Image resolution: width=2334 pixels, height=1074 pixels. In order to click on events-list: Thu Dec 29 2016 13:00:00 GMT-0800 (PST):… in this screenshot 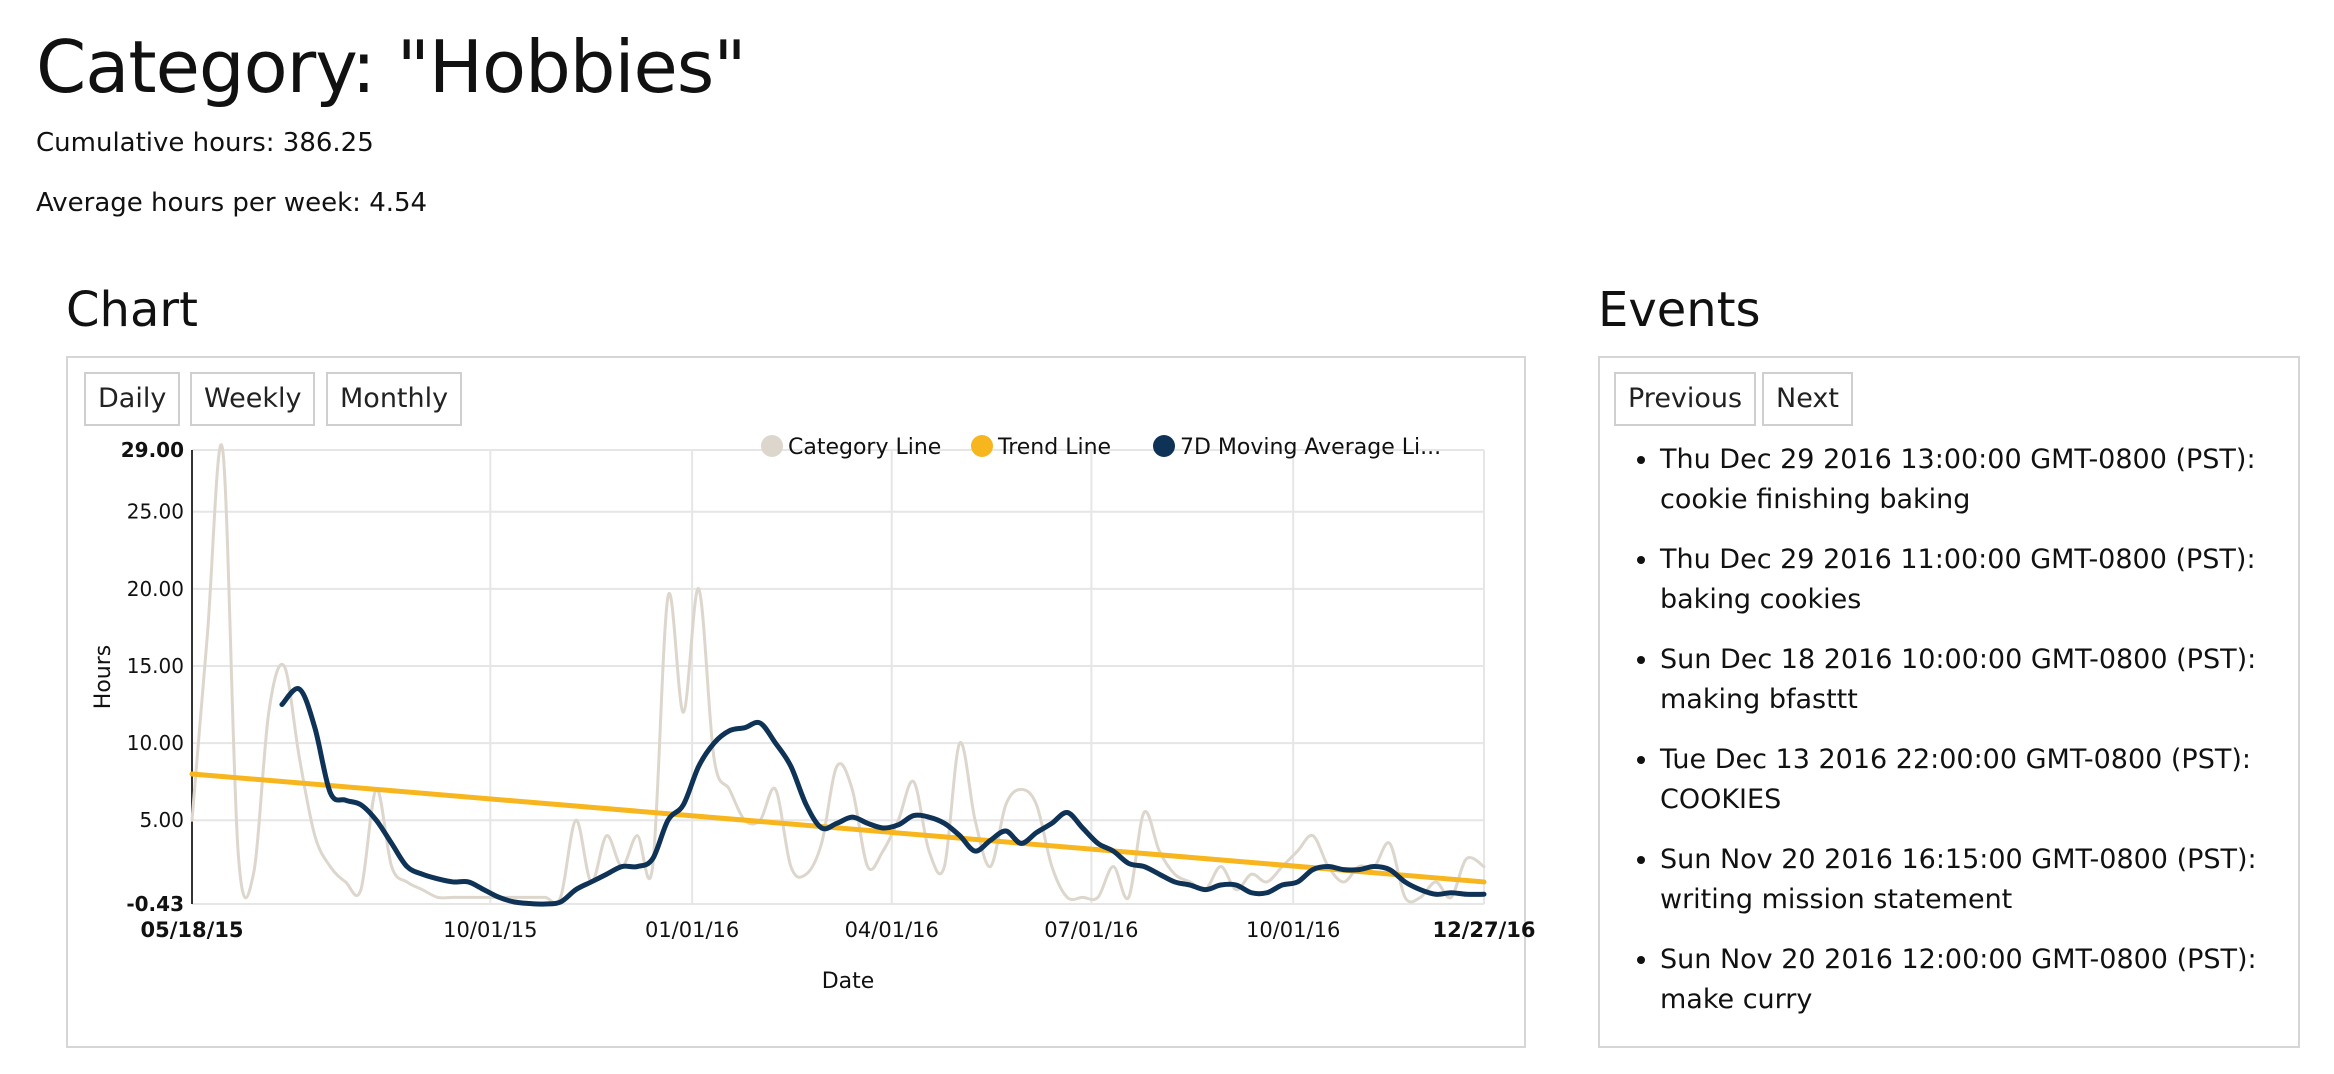, I will do `click(1970, 740)`.